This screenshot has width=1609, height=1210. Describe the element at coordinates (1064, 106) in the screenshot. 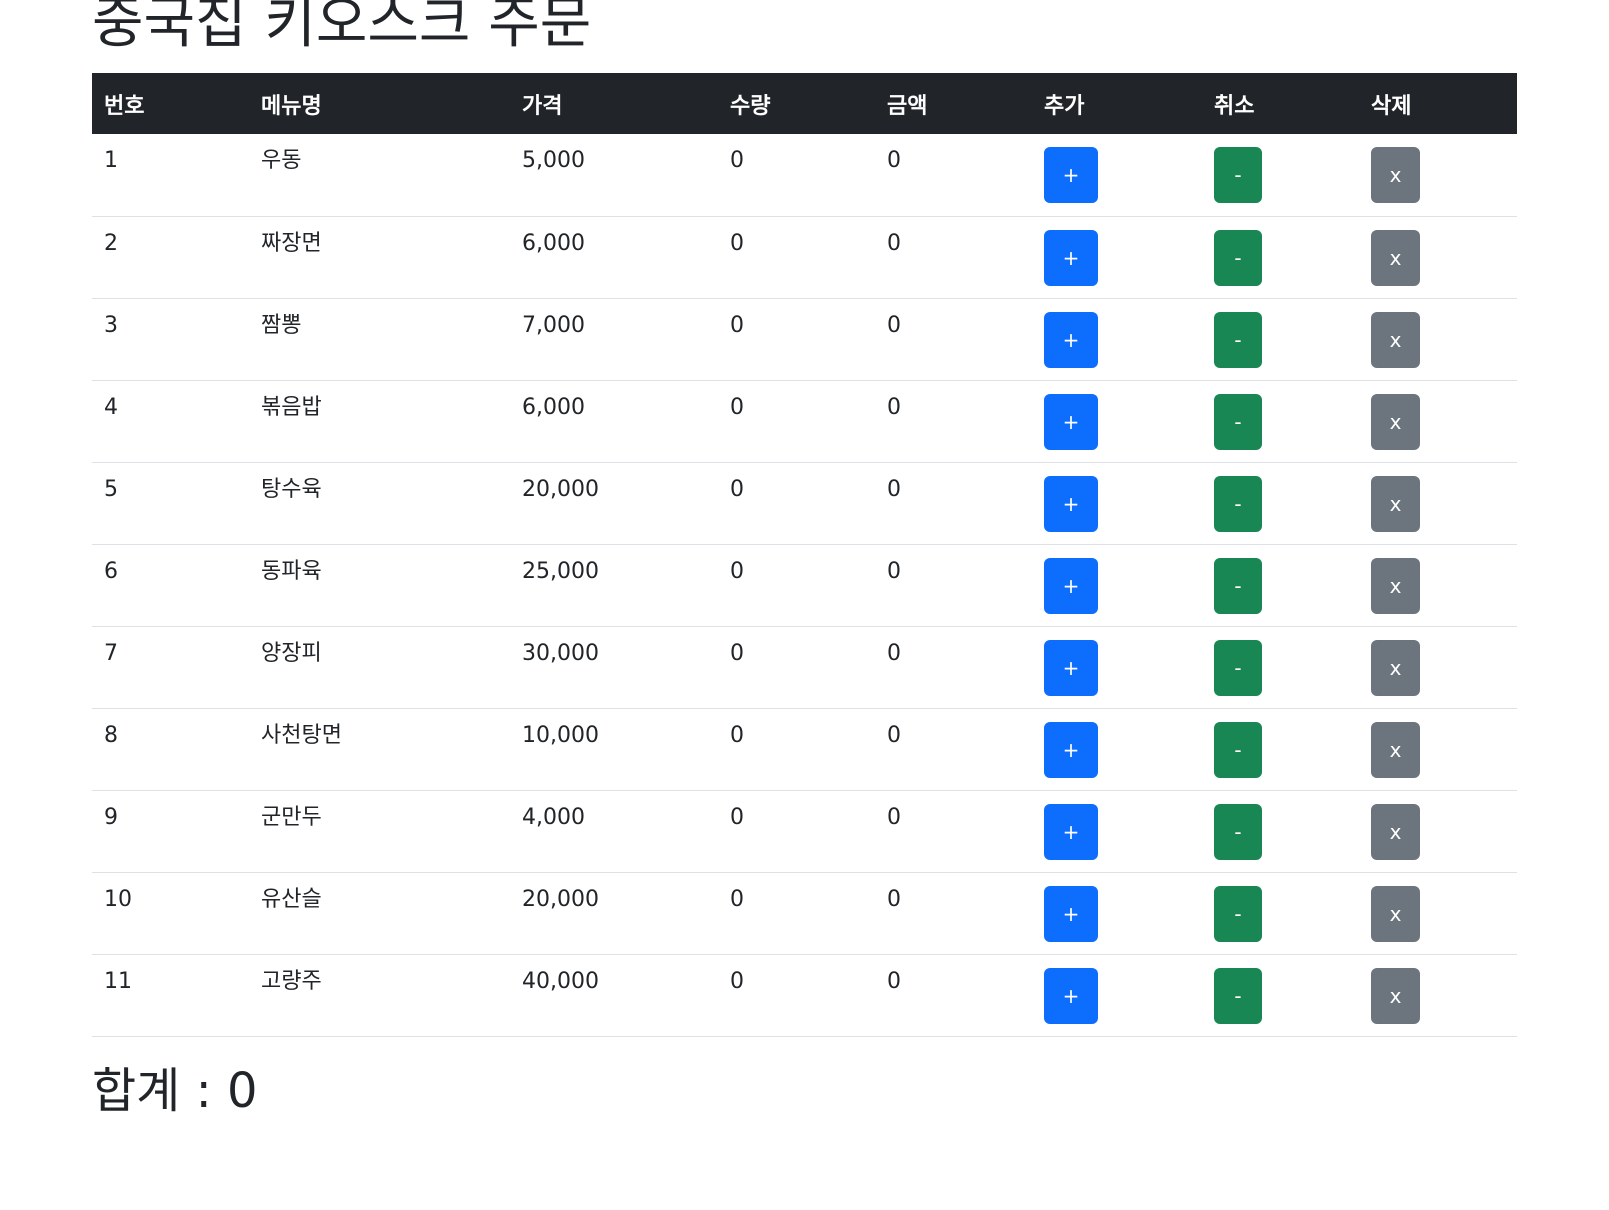

I see `header-add: 추가` at that location.